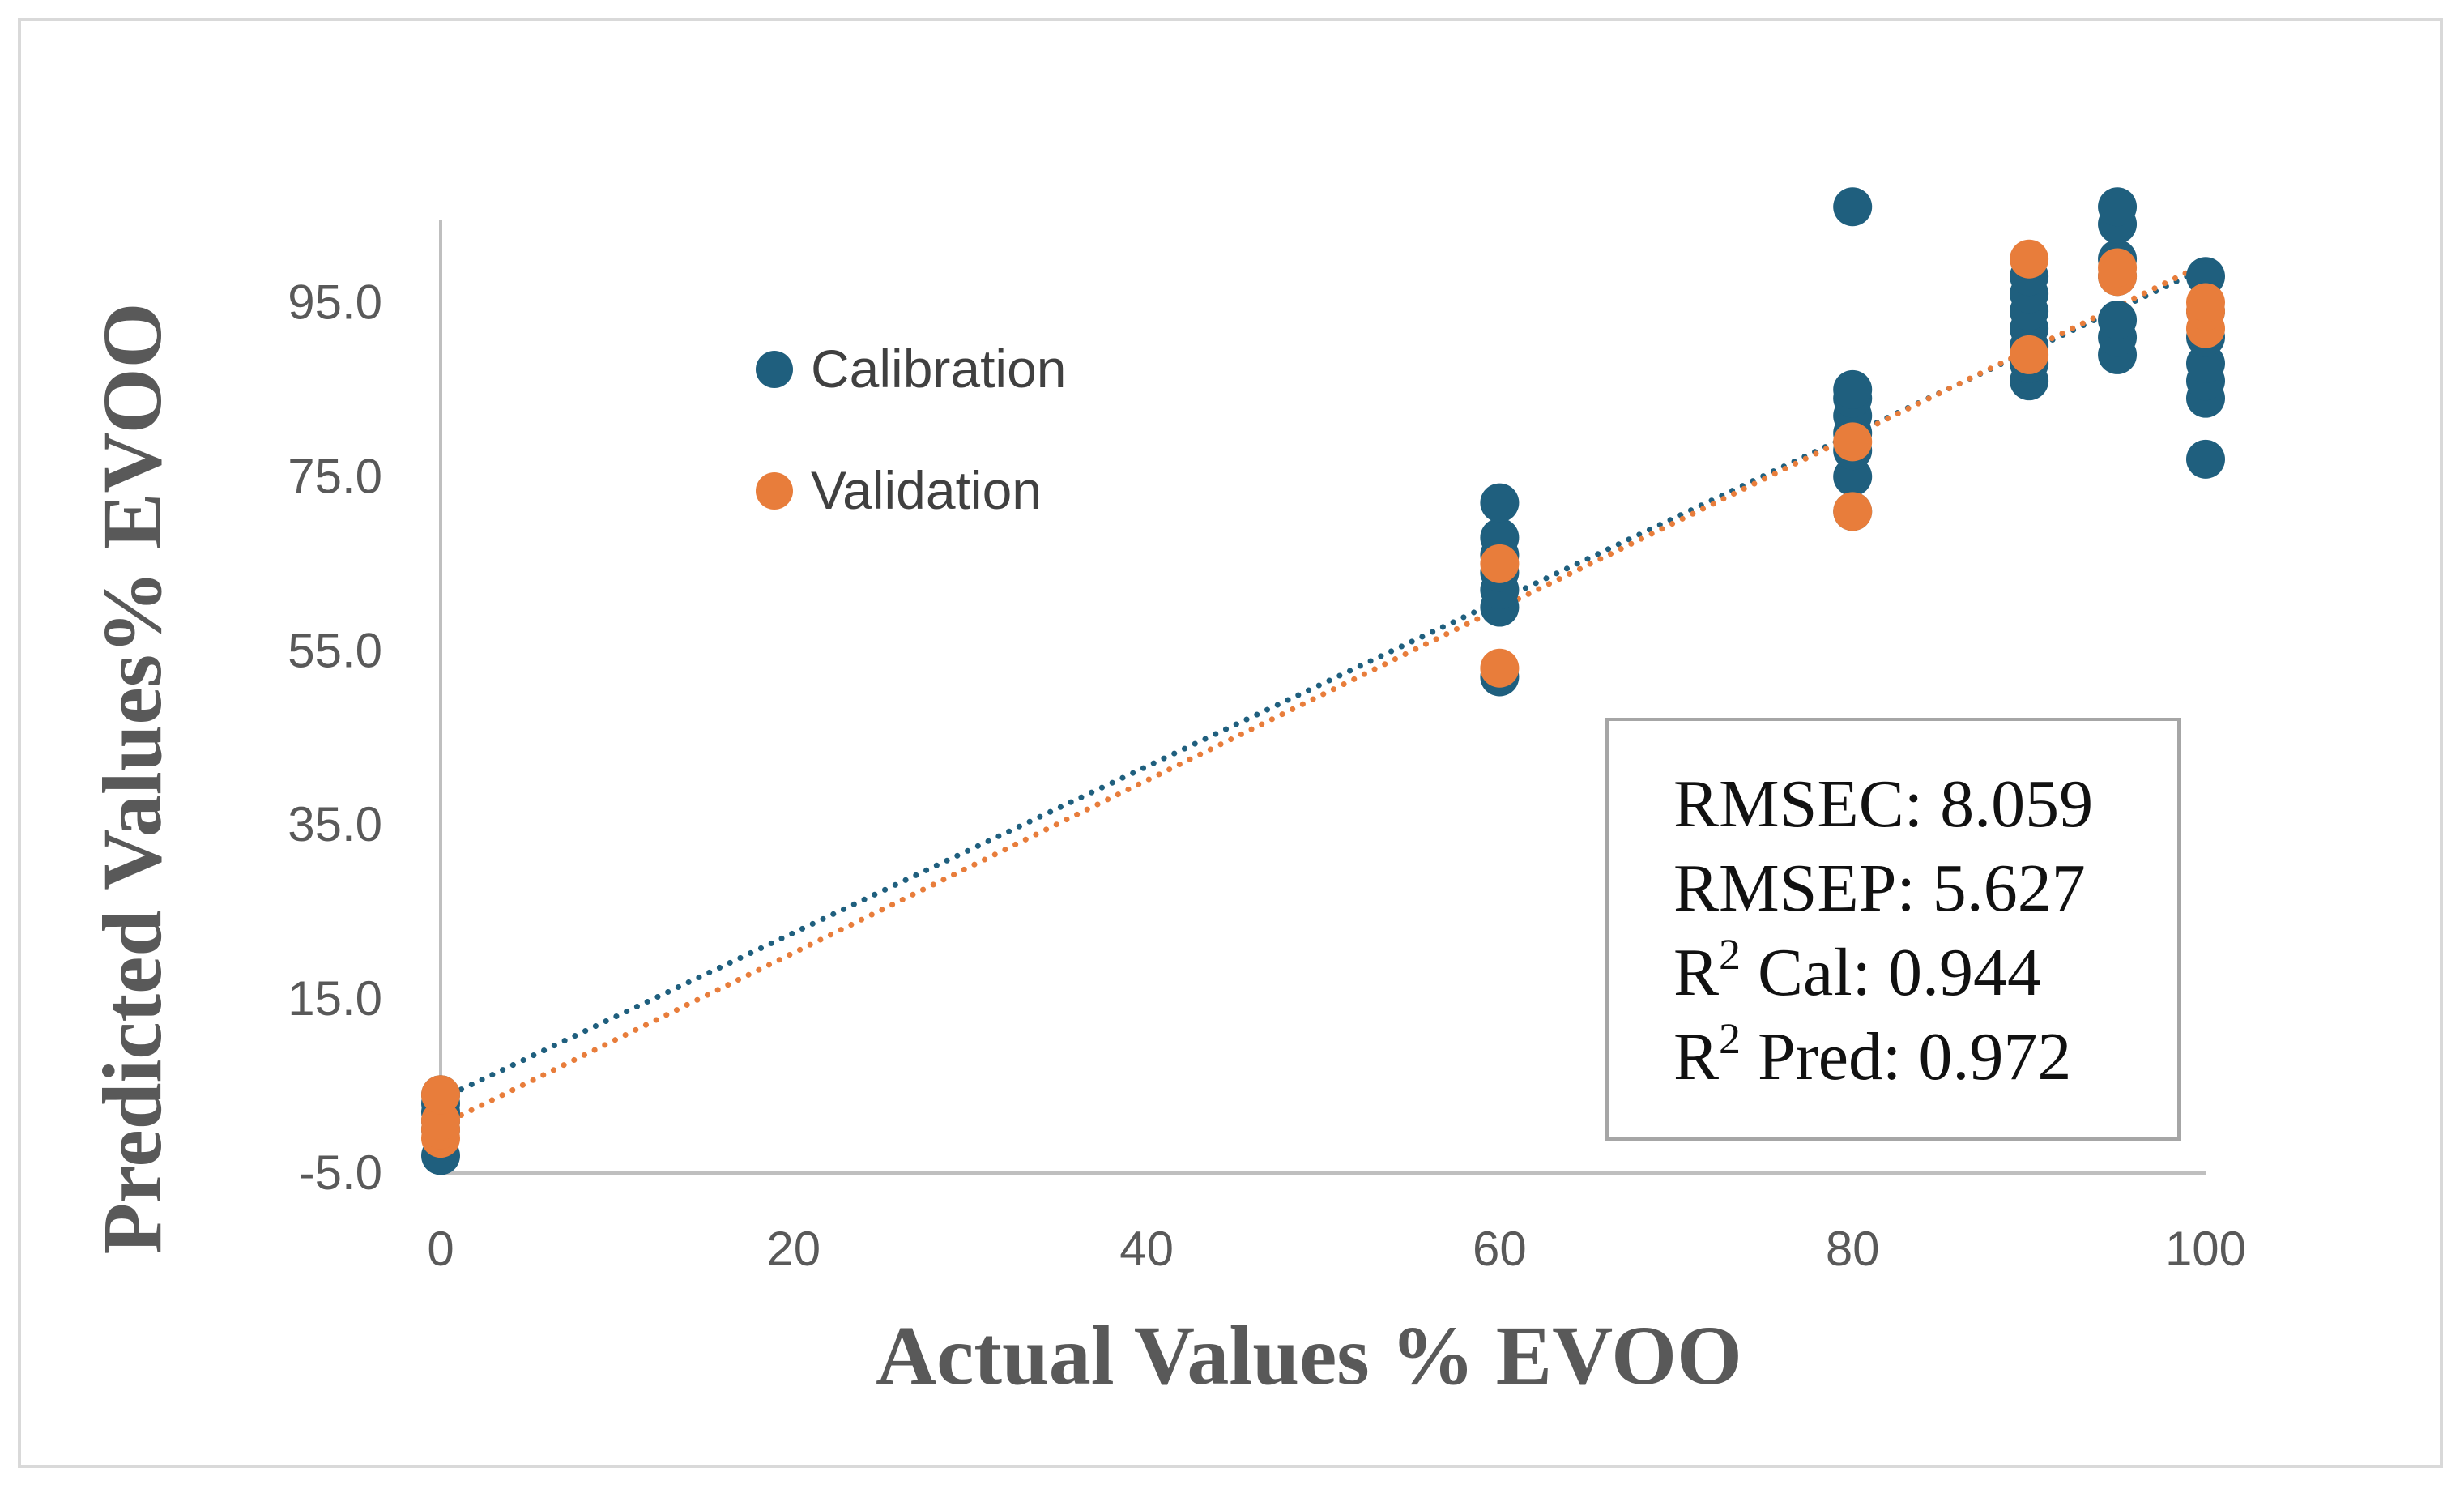 Image resolution: width=2464 pixels, height=1489 pixels. What do you see at coordinates (939, 369) in the screenshot?
I see `legend-calibration-label: Calibration` at bounding box center [939, 369].